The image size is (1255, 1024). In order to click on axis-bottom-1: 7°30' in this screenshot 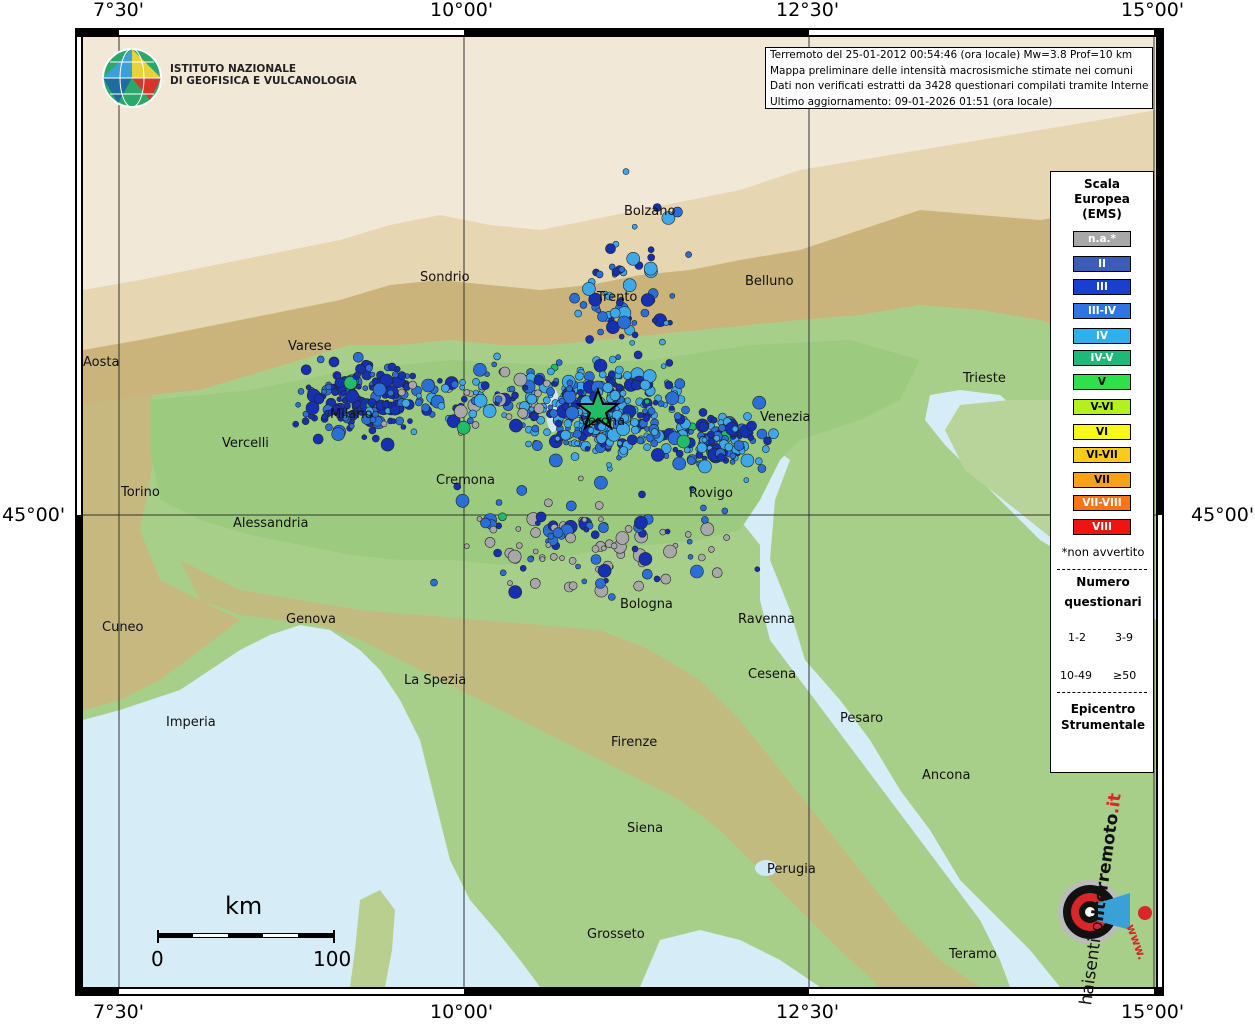, I will do `click(118, 1012)`.